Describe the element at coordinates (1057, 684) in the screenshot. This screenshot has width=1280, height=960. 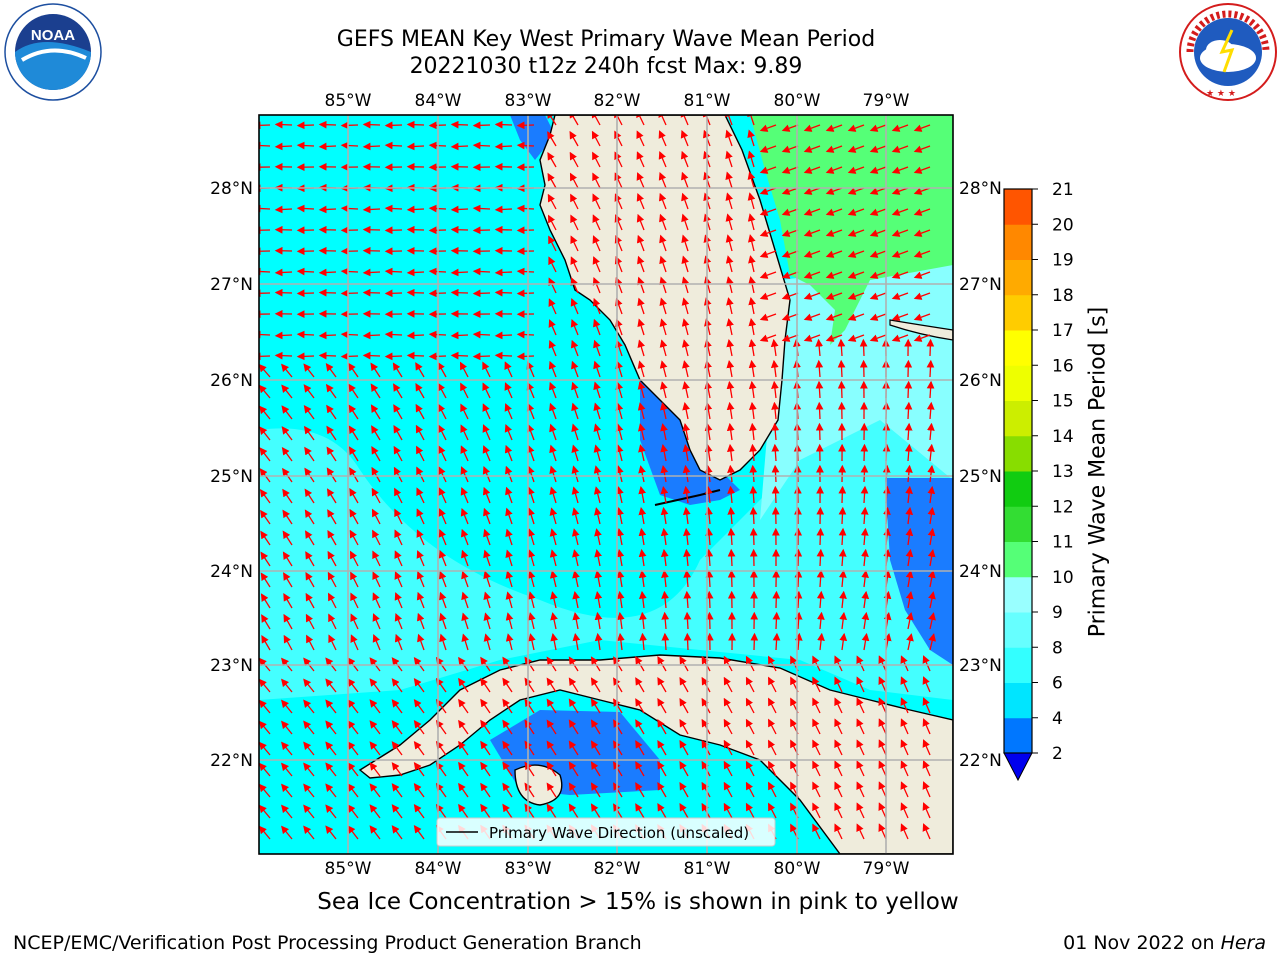
I see `colorbar-tick-label: 6` at that location.